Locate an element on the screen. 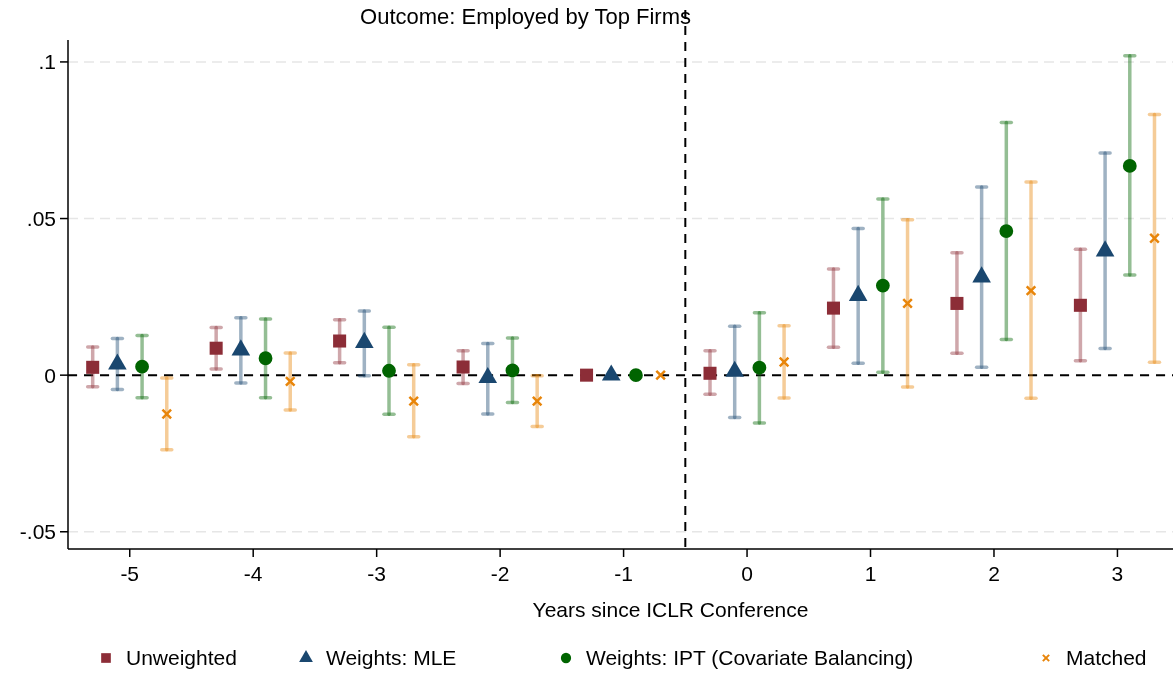 The height and width of the screenshot is (684, 1175). x-tick-label: 0 is located at coordinates (747, 573).